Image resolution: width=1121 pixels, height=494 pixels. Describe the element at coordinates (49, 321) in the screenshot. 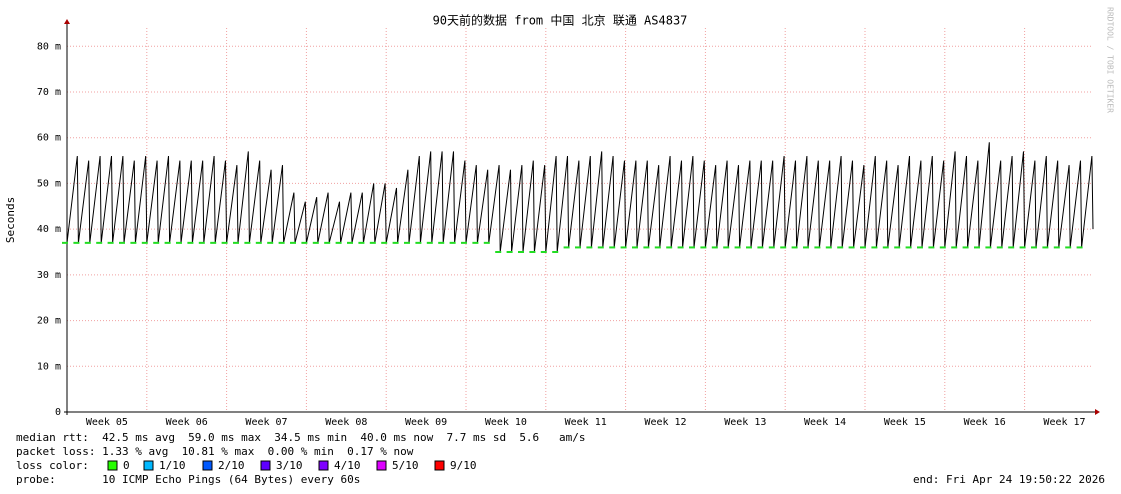

I see `y-tick-label: 20 m` at that location.